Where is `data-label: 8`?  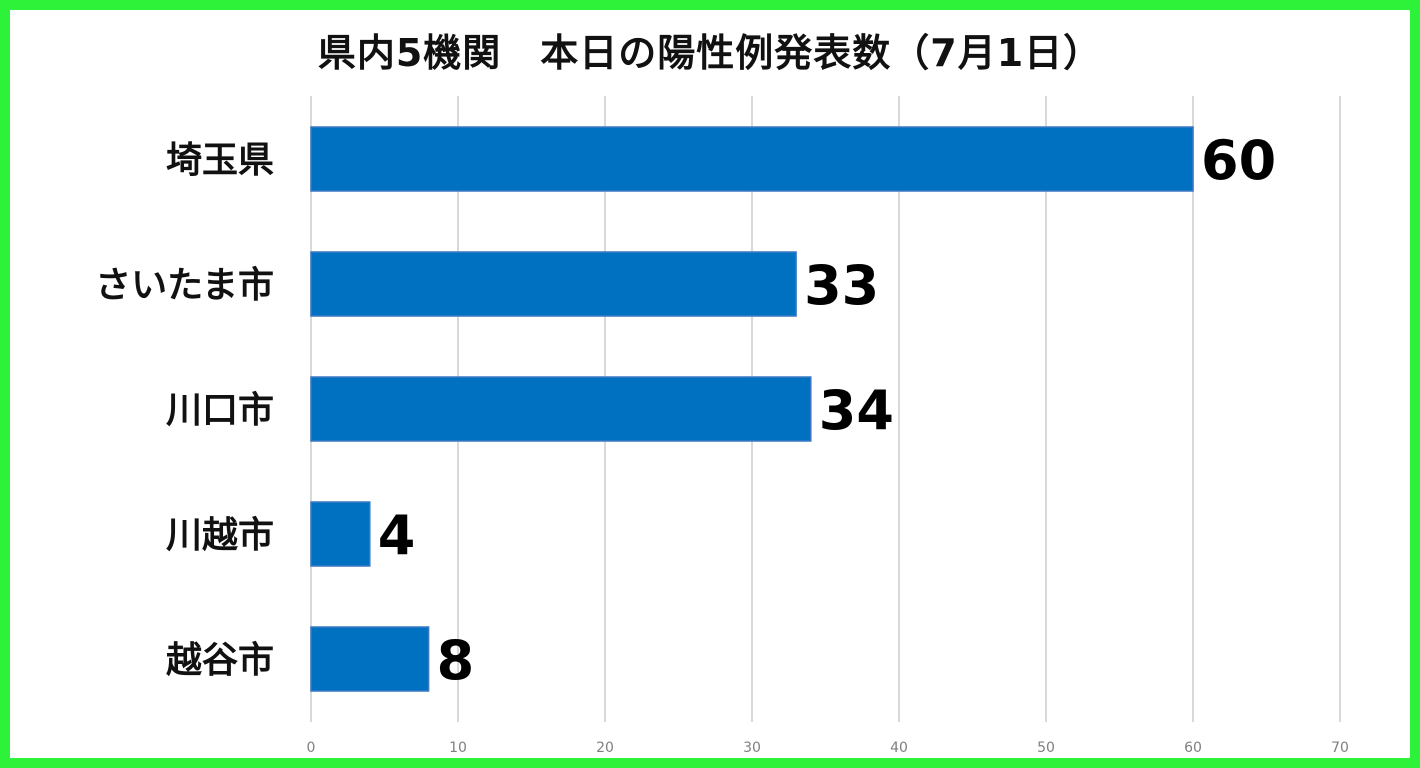 data-label: 8 is located at coordinates (456, 660).